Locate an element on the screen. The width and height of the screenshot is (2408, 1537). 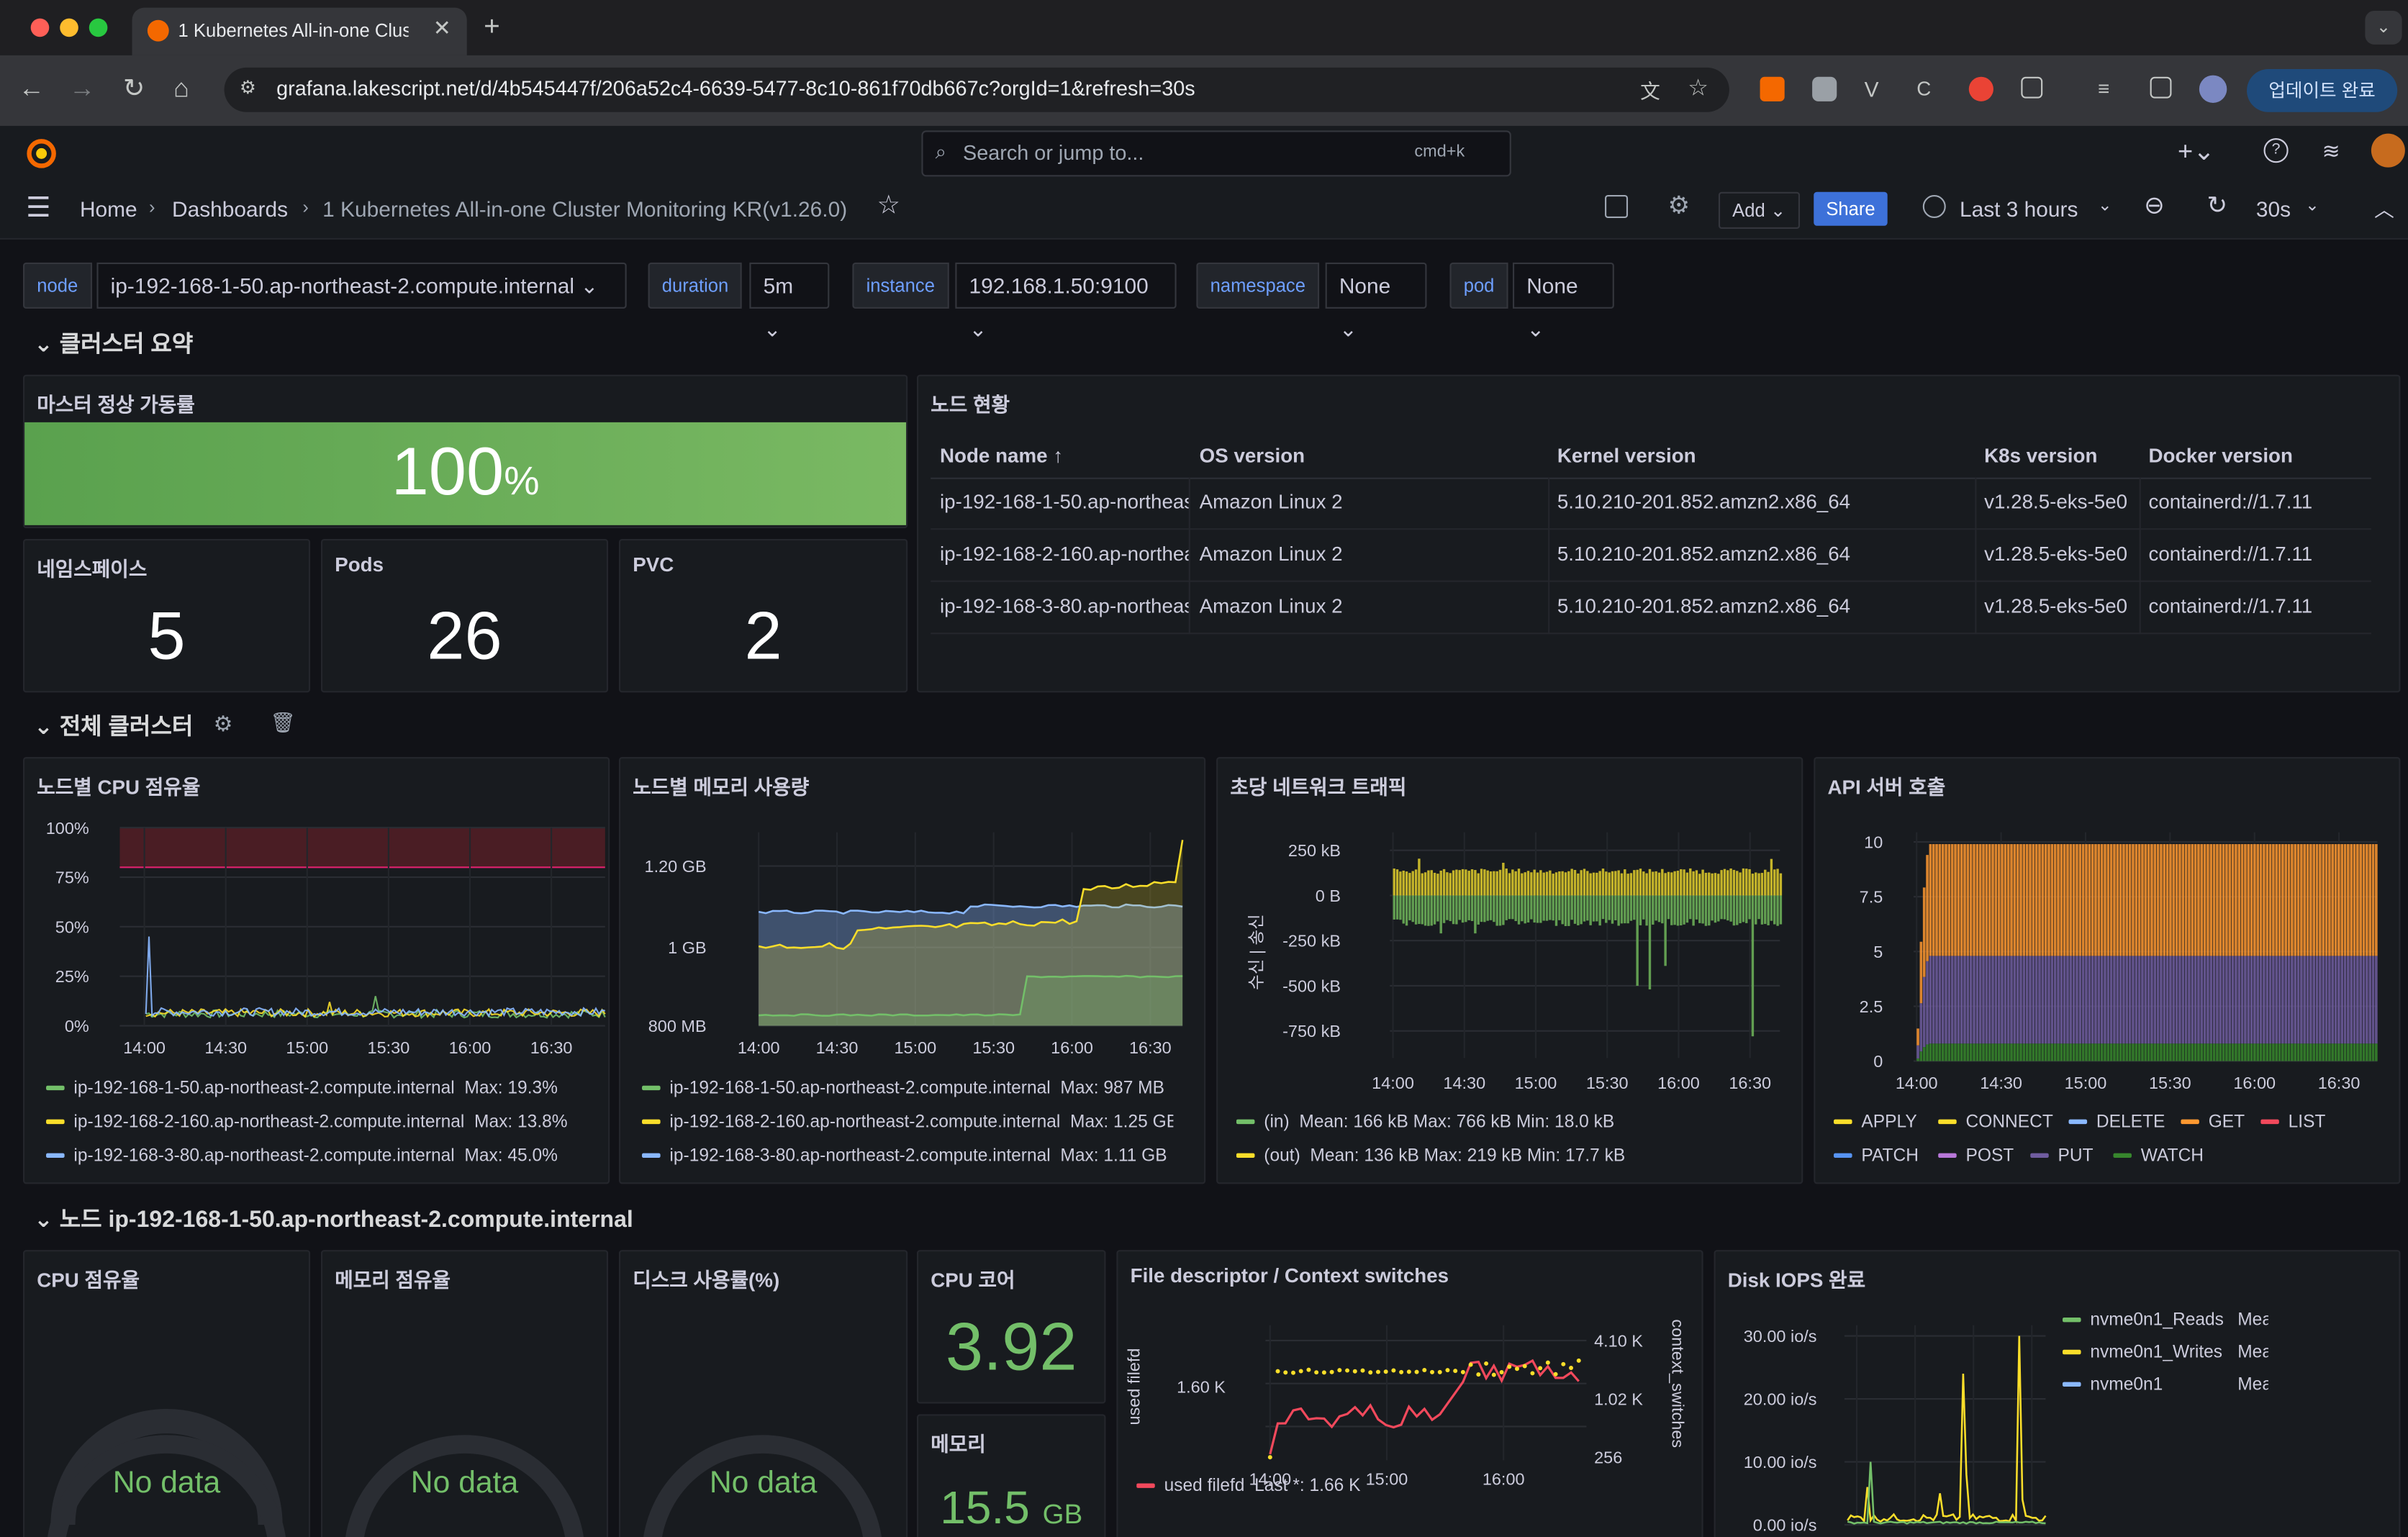
var-select-pod: None ⌄ is located at coordinates (1563, 301).